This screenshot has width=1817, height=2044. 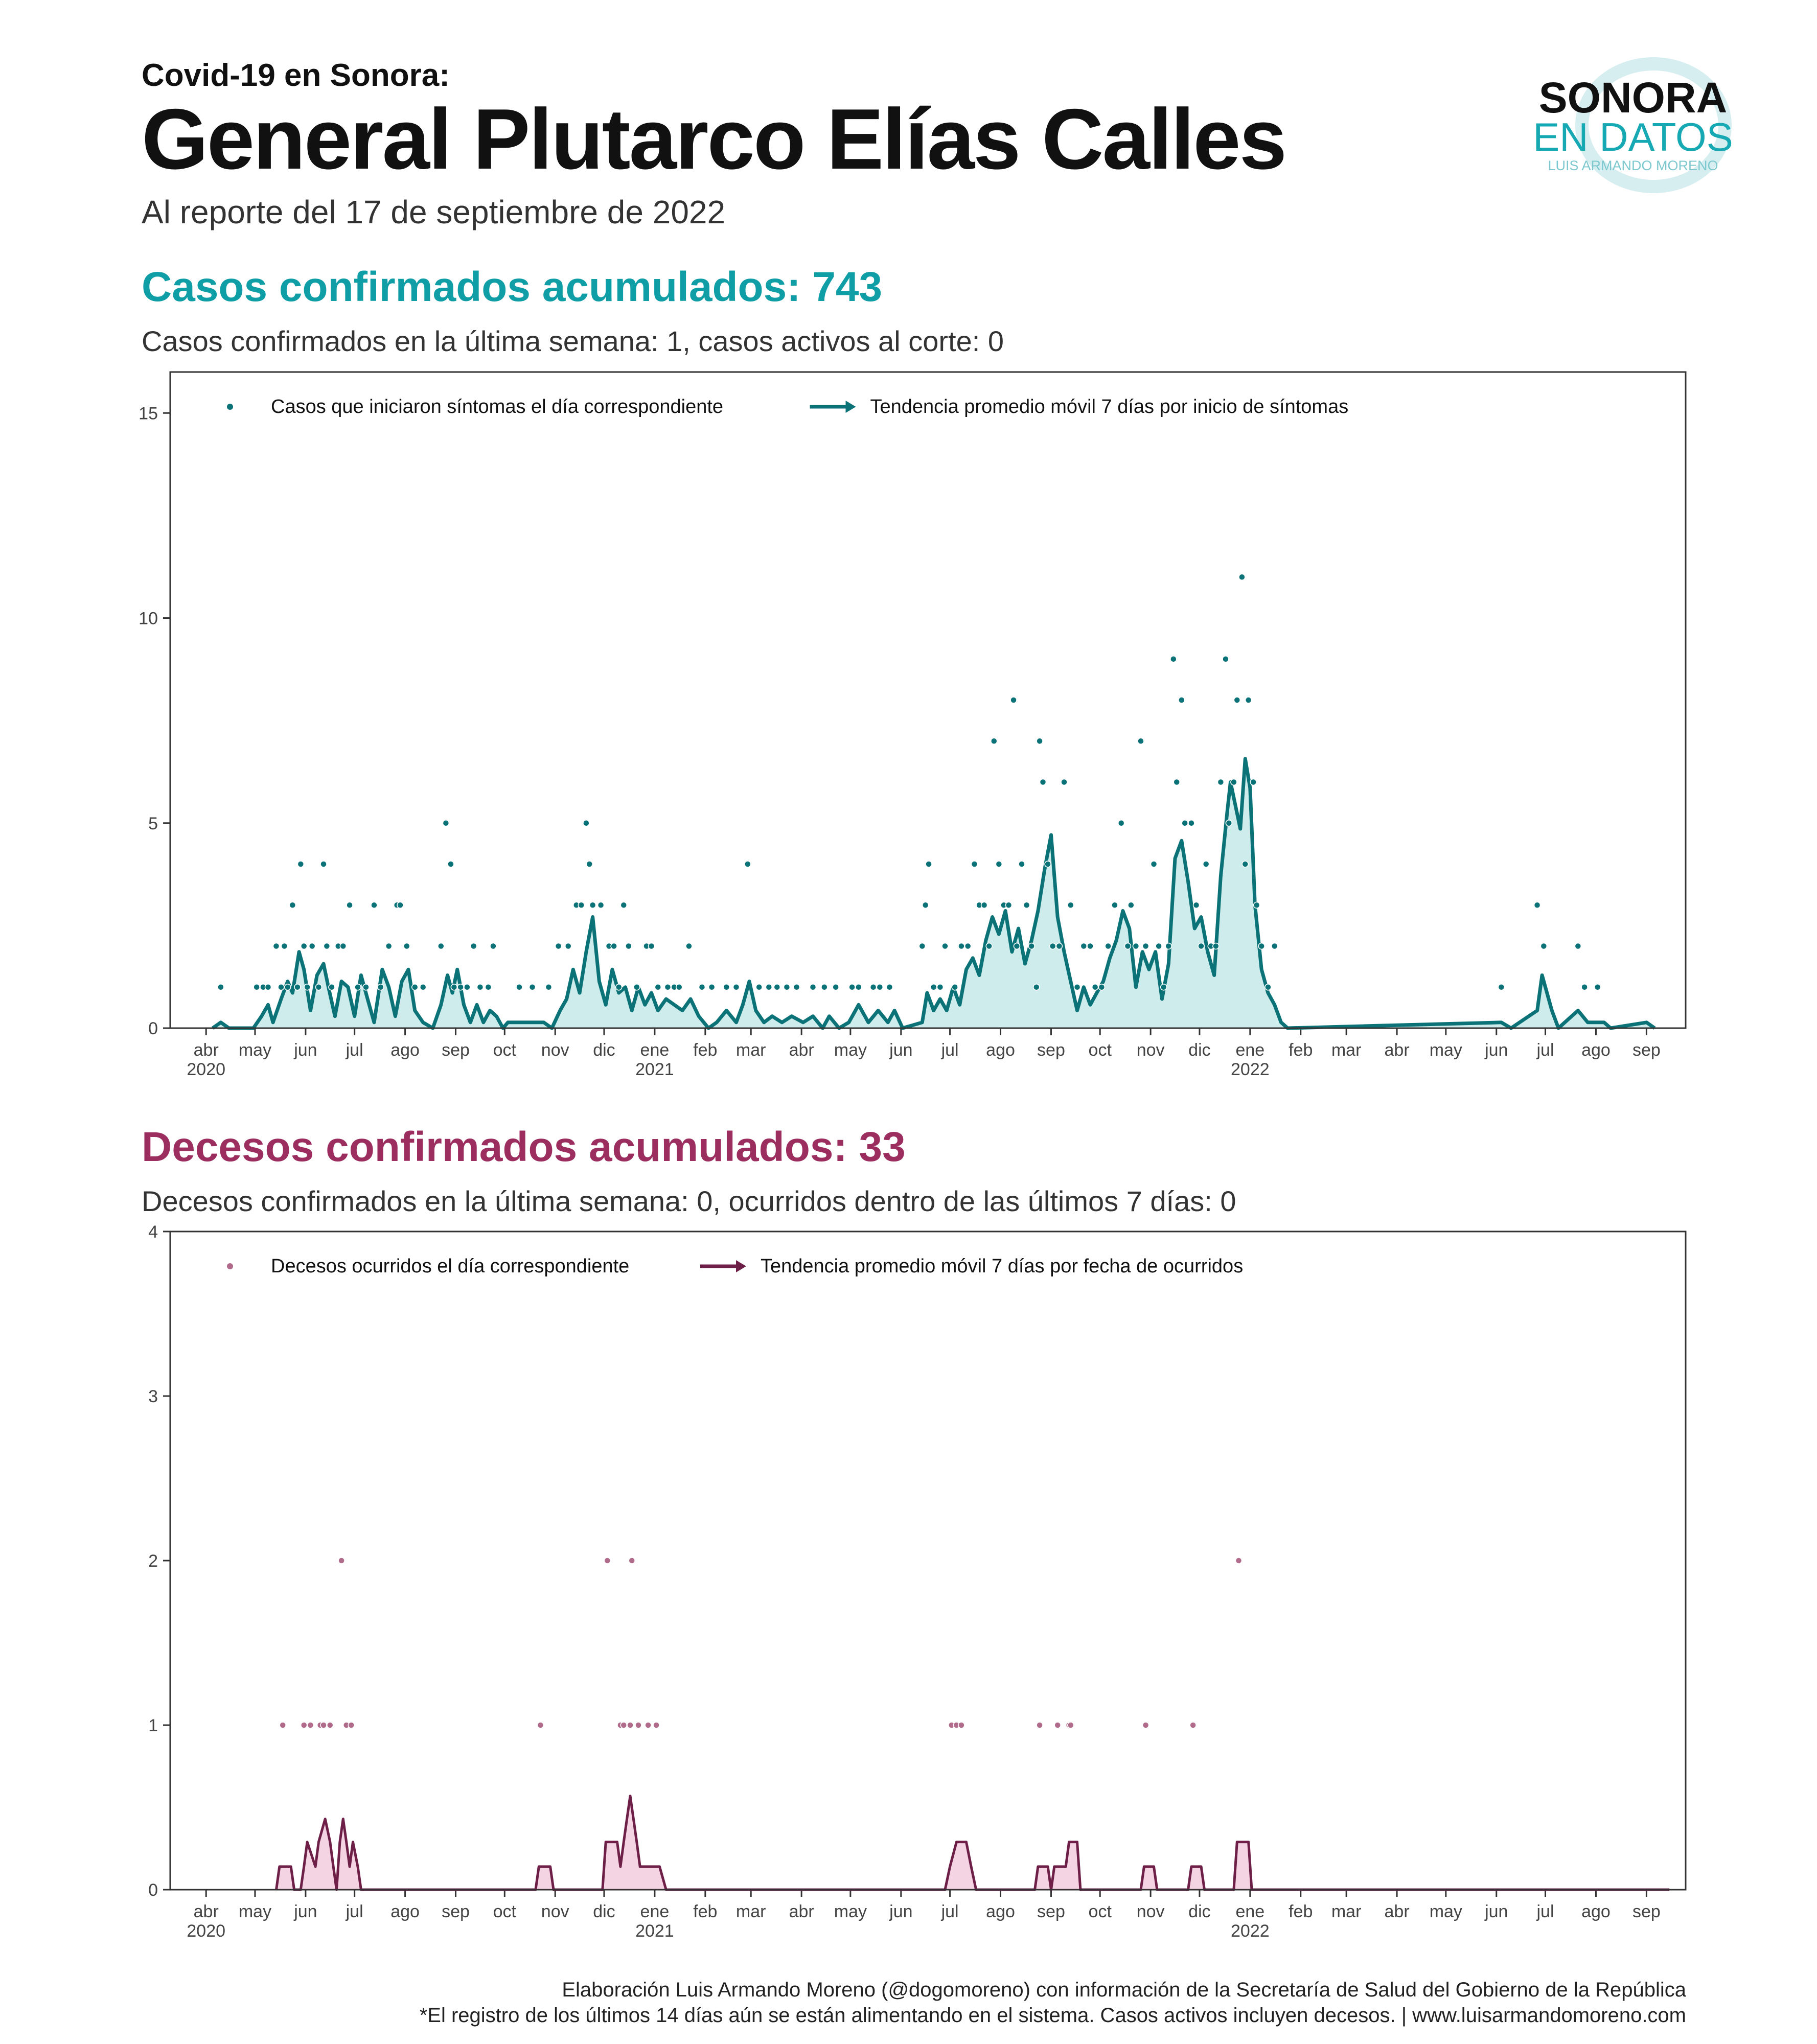 What do you see at coordinates (933, 893) in the screenshot?
I see `cases-trend-line` at bounding box center [933, 893].